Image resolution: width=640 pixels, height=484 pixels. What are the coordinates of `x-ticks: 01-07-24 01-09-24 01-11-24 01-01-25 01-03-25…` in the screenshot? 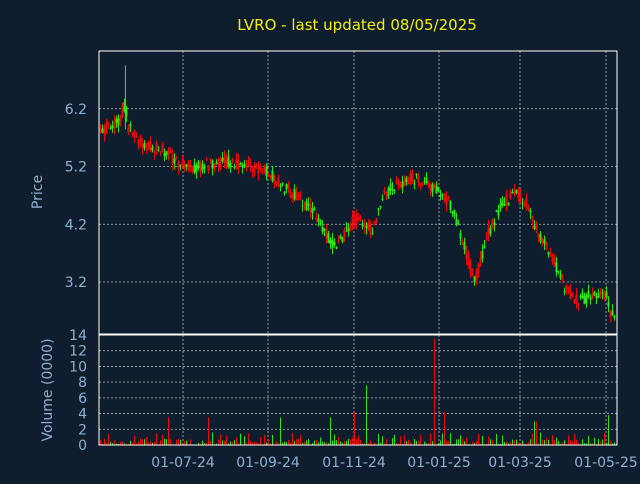 It's located at (394, 463).